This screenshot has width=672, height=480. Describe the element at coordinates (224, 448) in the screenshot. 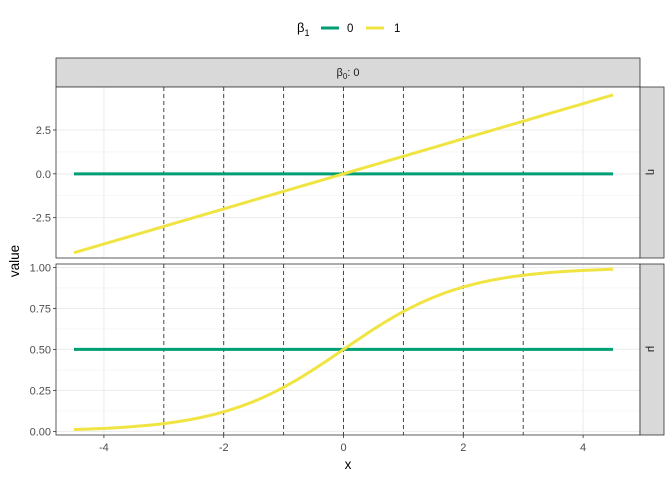

I see `x-tick-label: -2` at that location.